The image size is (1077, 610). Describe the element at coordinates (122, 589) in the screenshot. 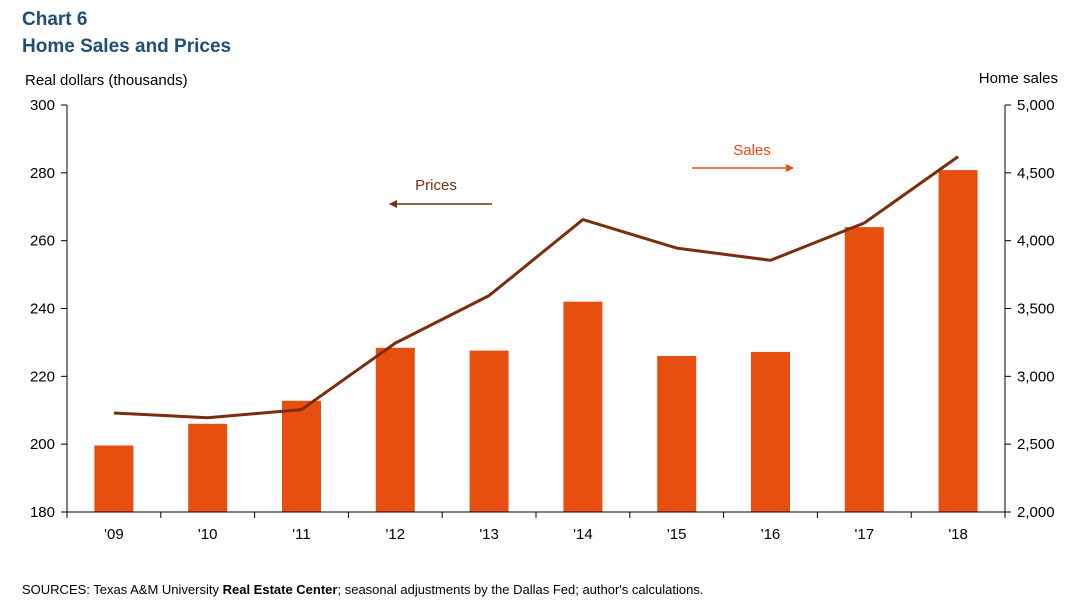

I see `source-prefix: SOURCES: Texas A&M University` at that location.